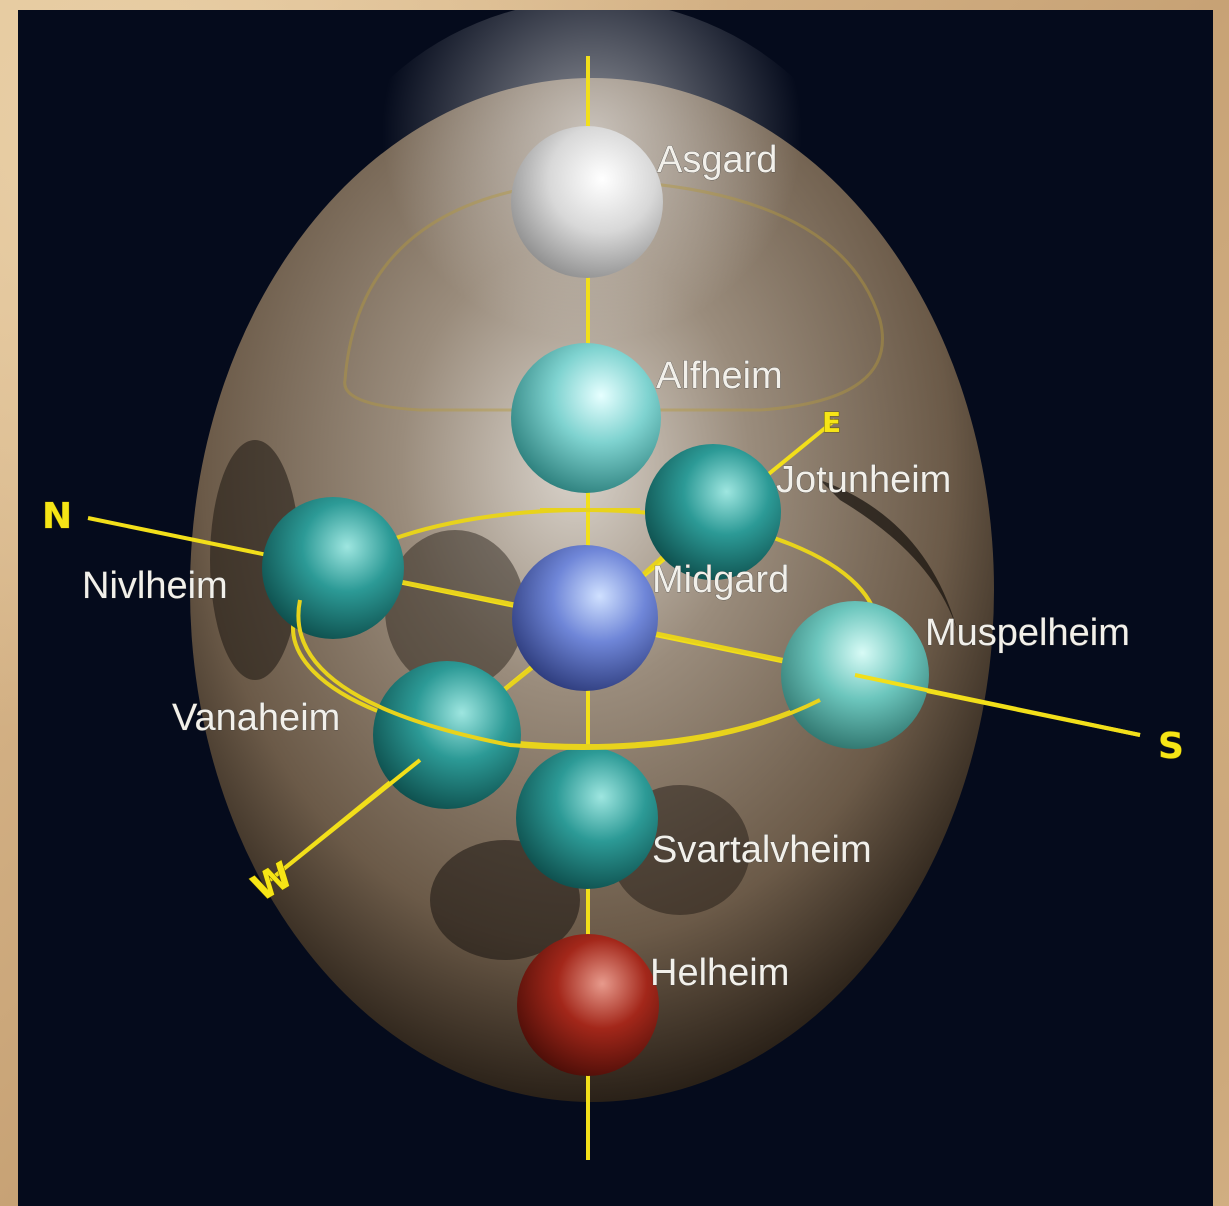 Image resolution: width=1229 pixels, height=1206 pixels. I want to click on label-asgard: Asgard, so click(717, 160).